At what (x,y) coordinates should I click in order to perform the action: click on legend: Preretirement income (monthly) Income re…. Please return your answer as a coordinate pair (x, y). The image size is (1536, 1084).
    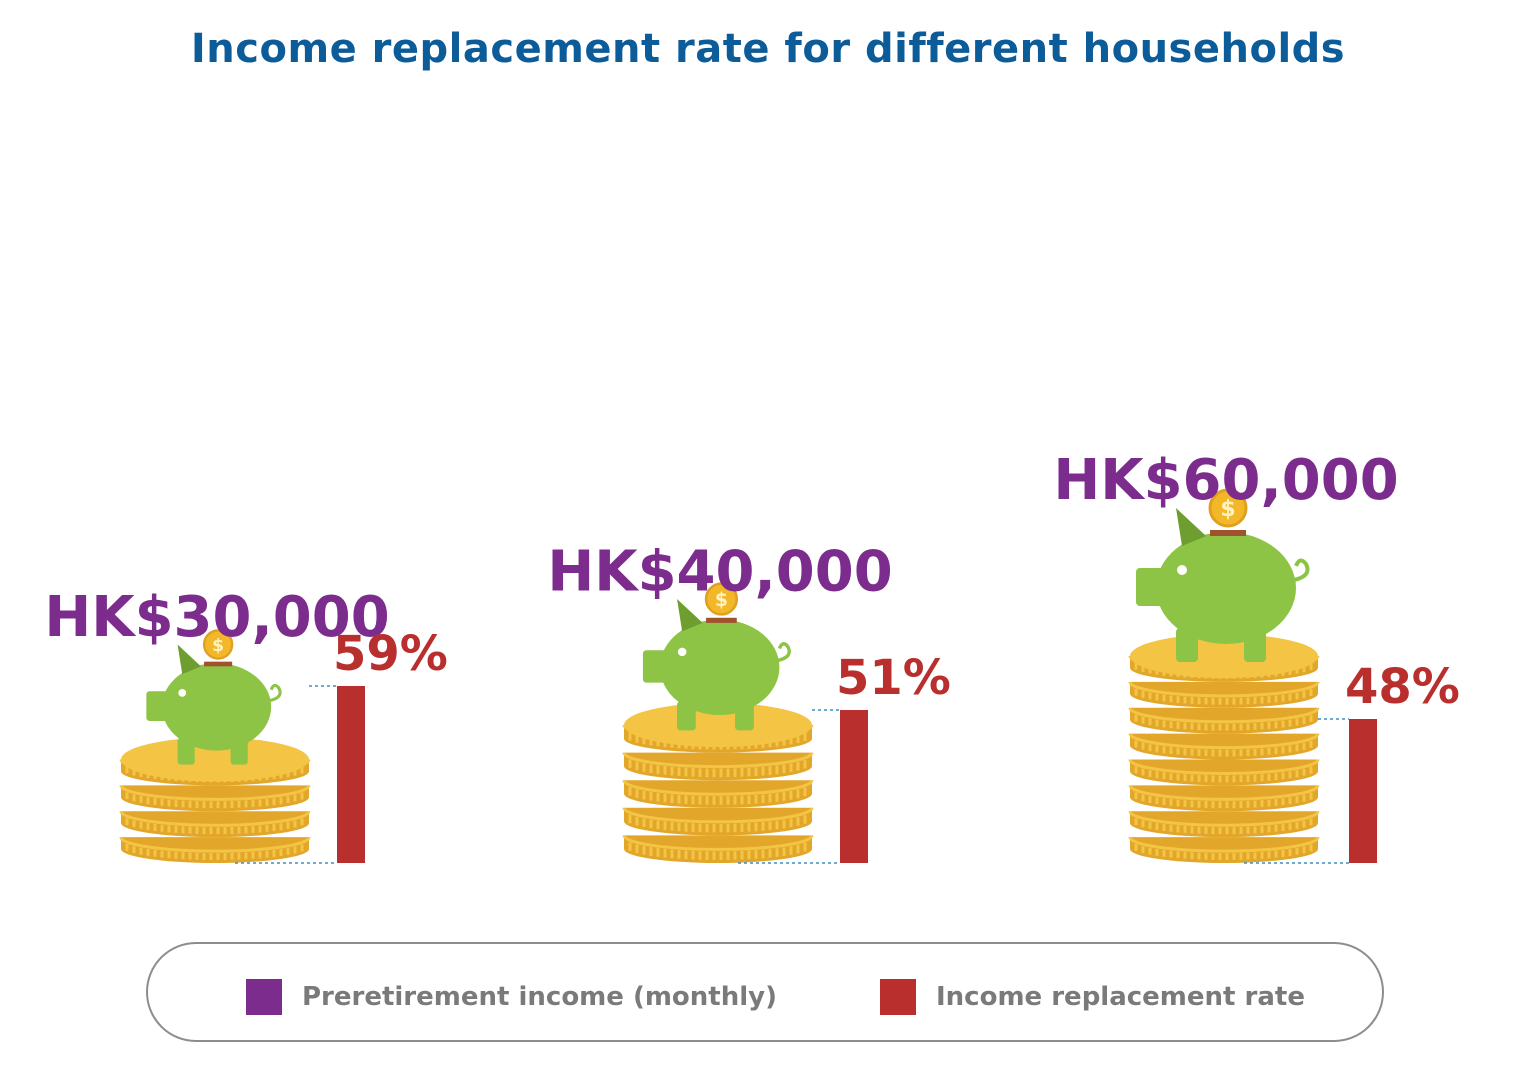
    Looking at the image, I should click on (765, 992).